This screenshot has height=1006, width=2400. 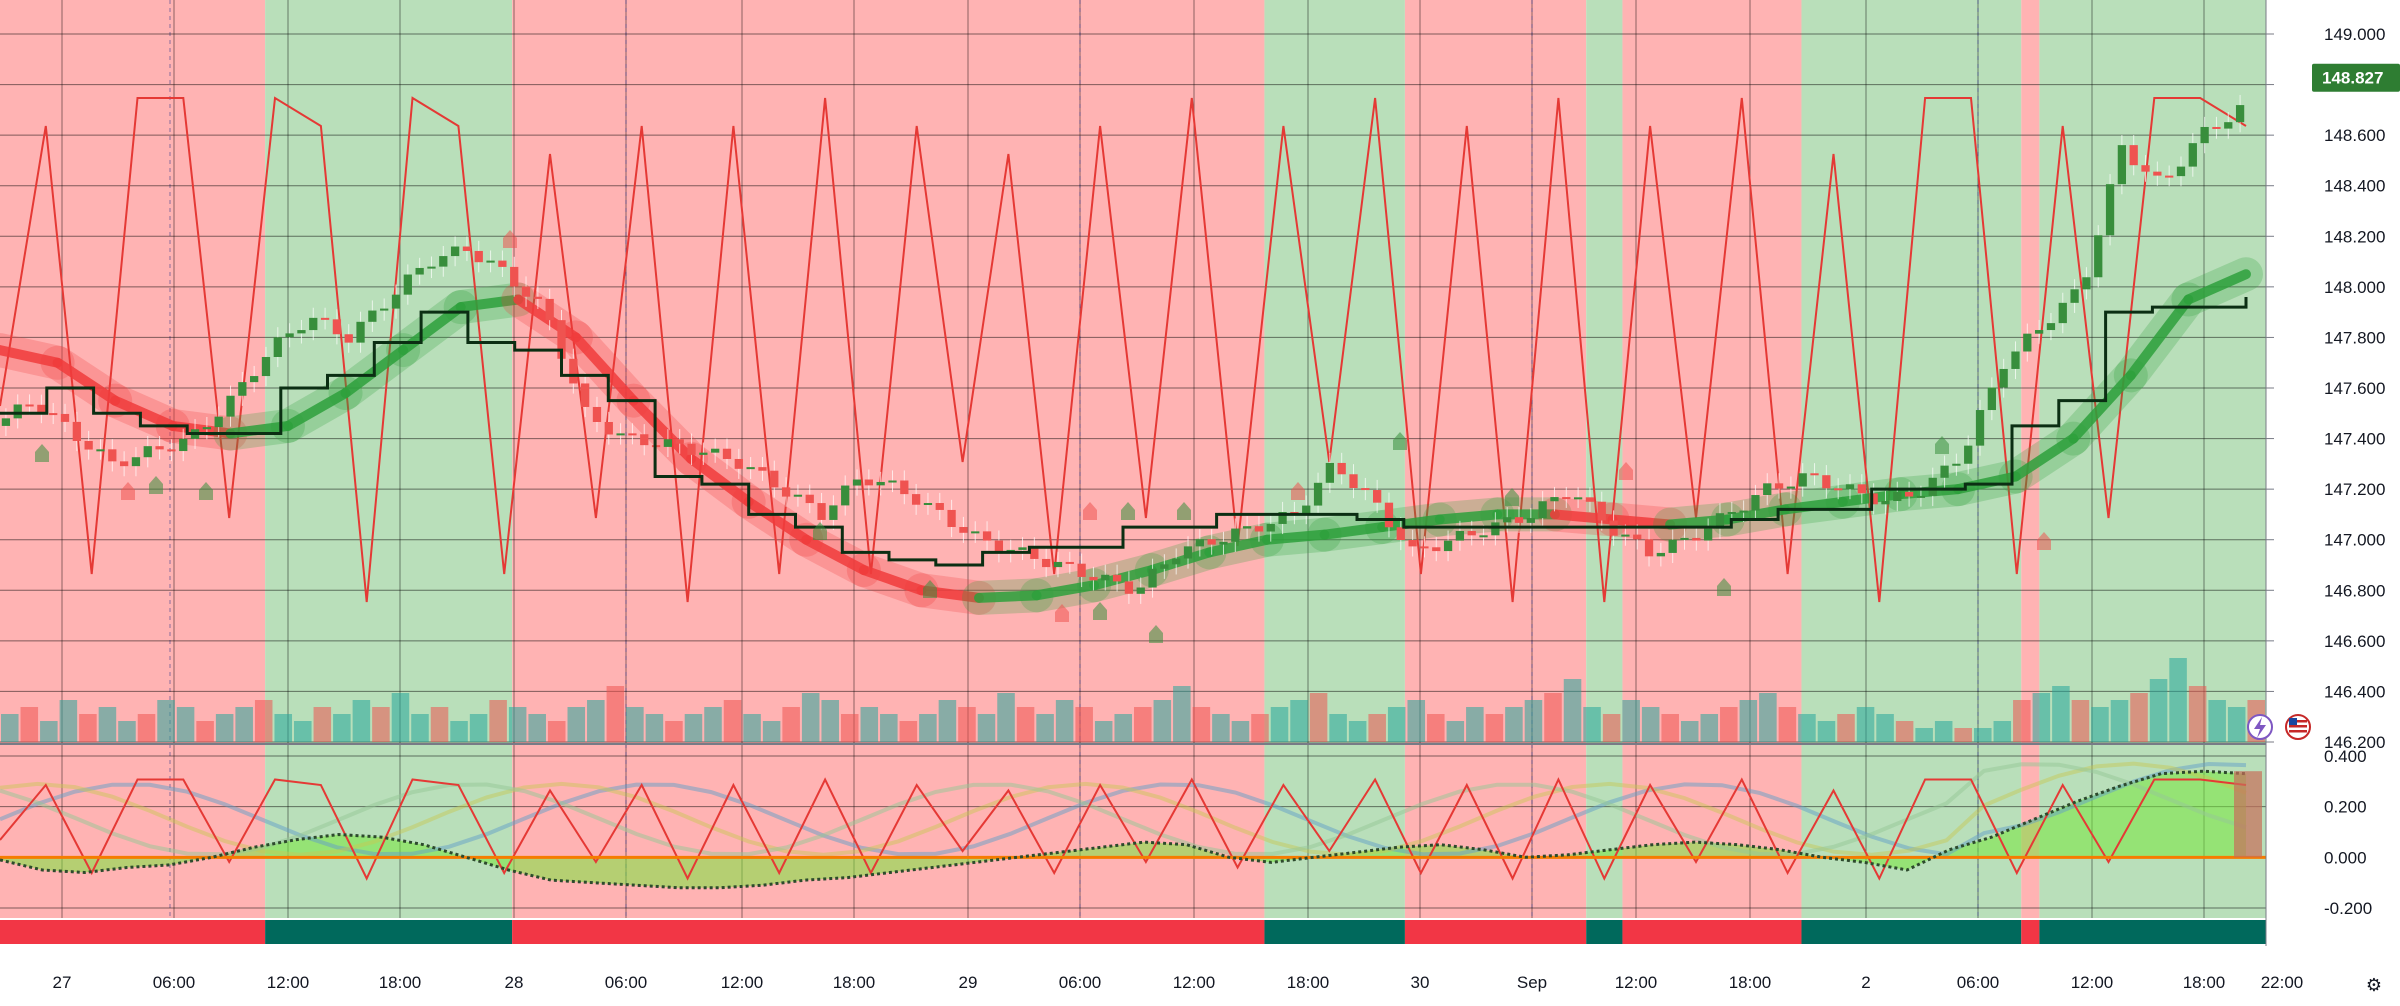 I want to click on price-tick-label: 148.200, so click(x=2354, y=236).